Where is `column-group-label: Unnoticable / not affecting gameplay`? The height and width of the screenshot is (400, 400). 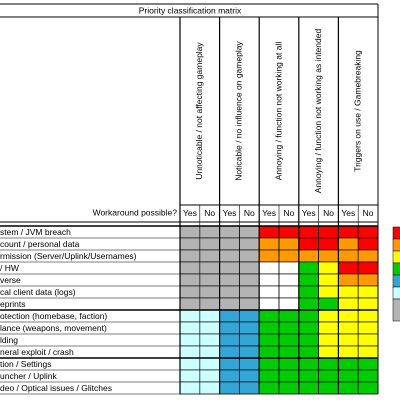 column-group-label: Unnoticable / not affecting gameplay is located at coordinates (199, 111).